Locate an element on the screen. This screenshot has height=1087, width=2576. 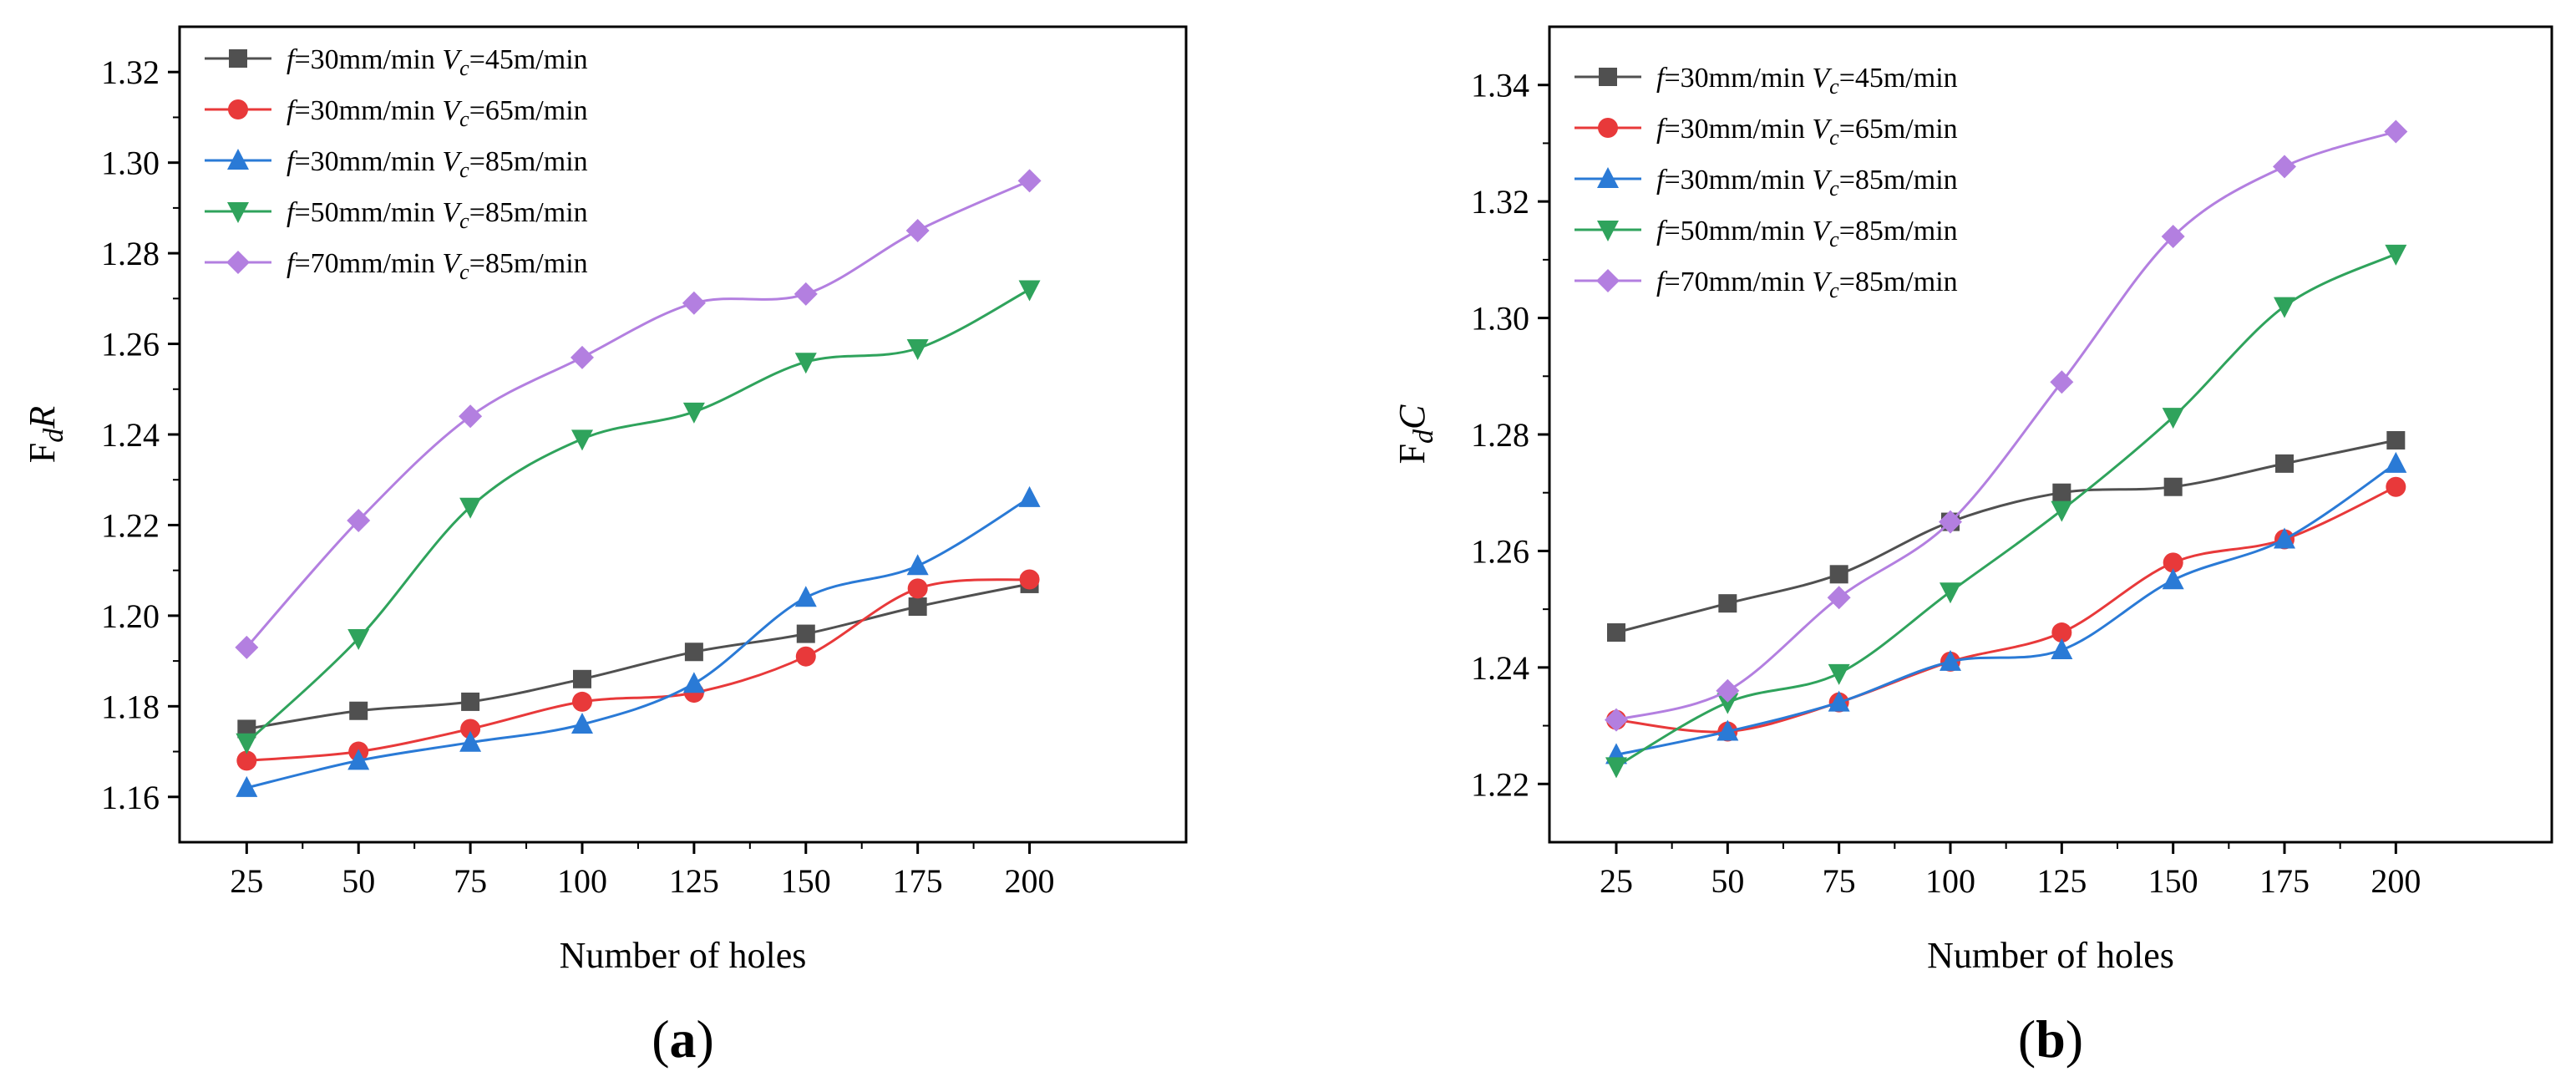
x-tick-label: 100 is located at coordinates (582, 881).